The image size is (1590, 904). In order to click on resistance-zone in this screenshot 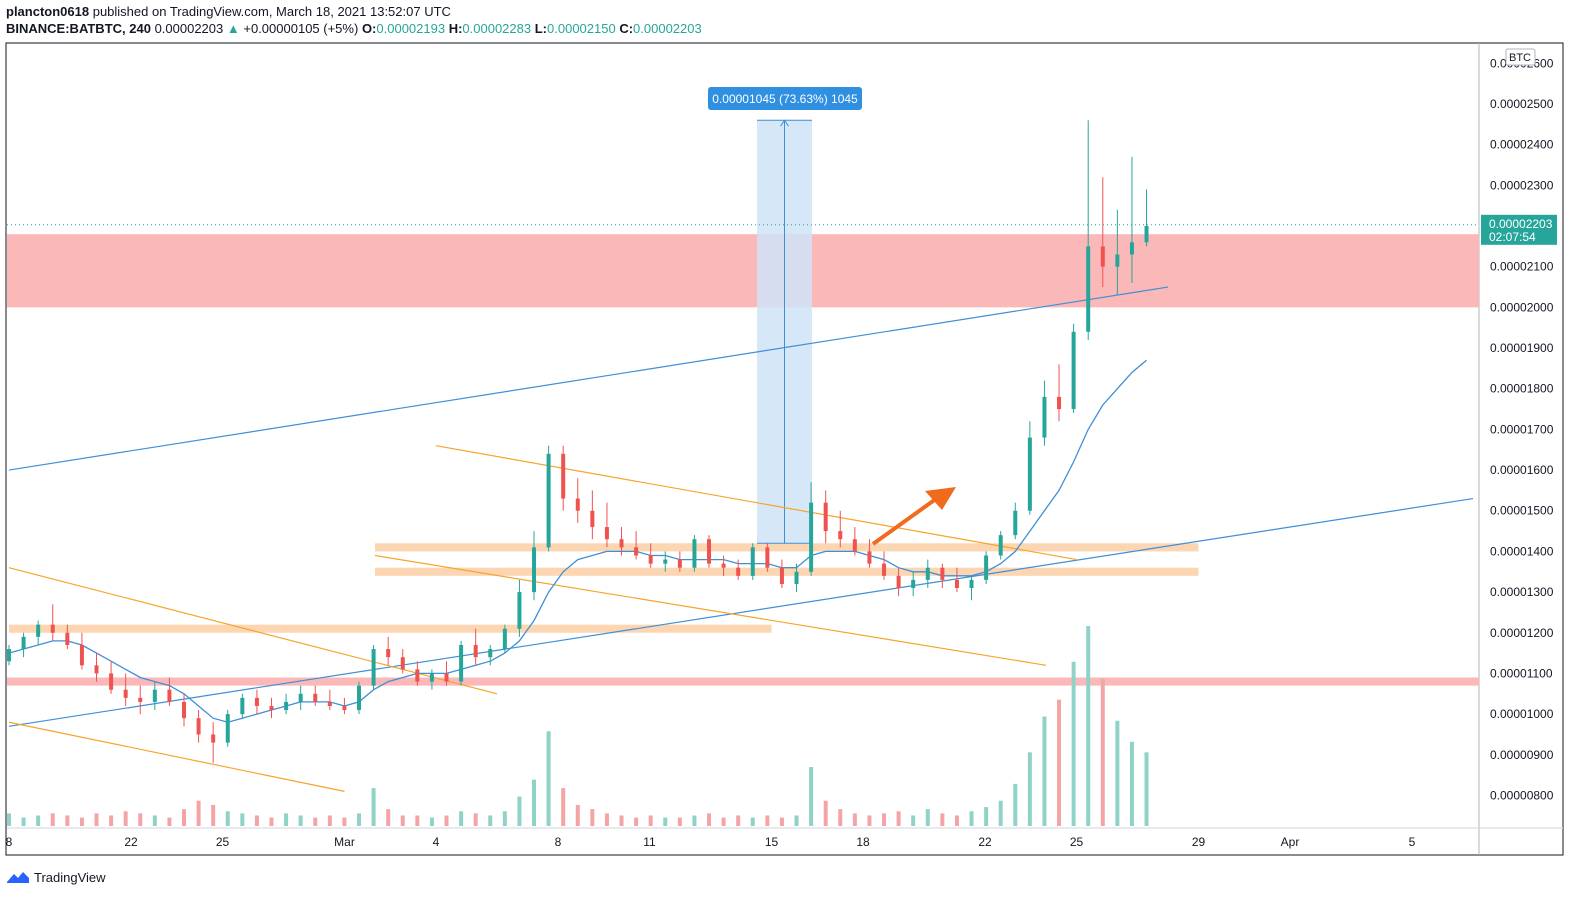, I will do `click(743, 271)`.